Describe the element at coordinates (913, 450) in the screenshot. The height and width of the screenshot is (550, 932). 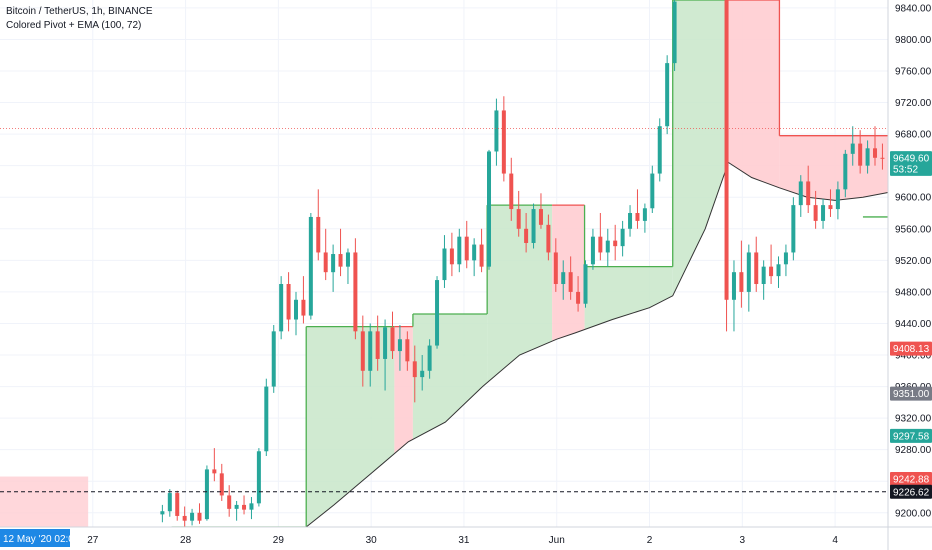
I see `y-tick-label: 9280.00` at that location.